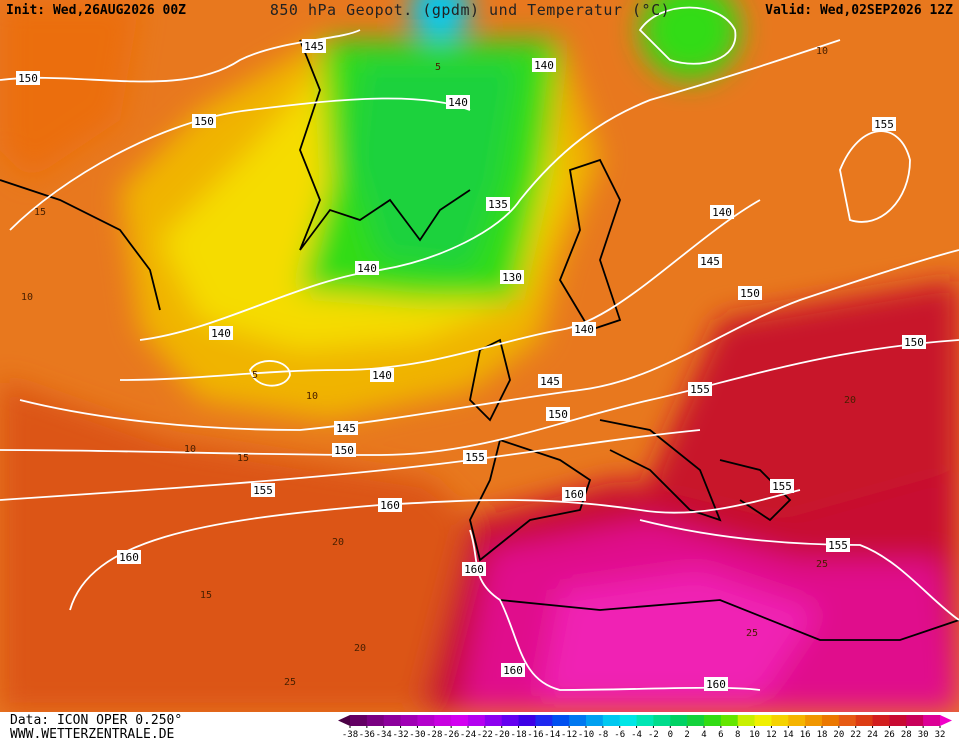  Describe the element at coordinates (855, 735) in the screenshot. I see `colorbar-tick-label: 22` at that location.